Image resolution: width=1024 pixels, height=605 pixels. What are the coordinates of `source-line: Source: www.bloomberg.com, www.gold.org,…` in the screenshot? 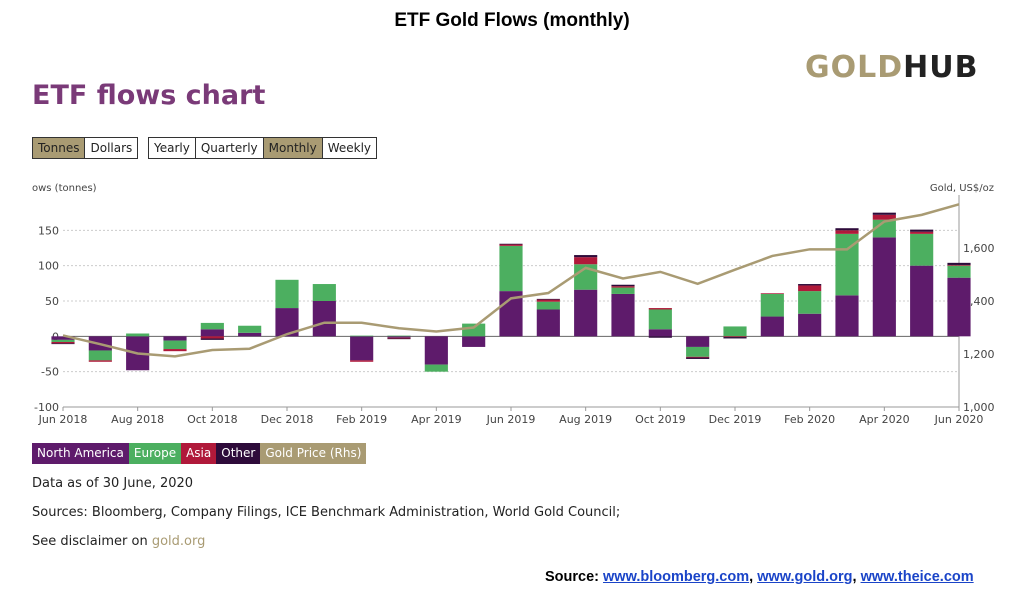 It's located at (759, 577).